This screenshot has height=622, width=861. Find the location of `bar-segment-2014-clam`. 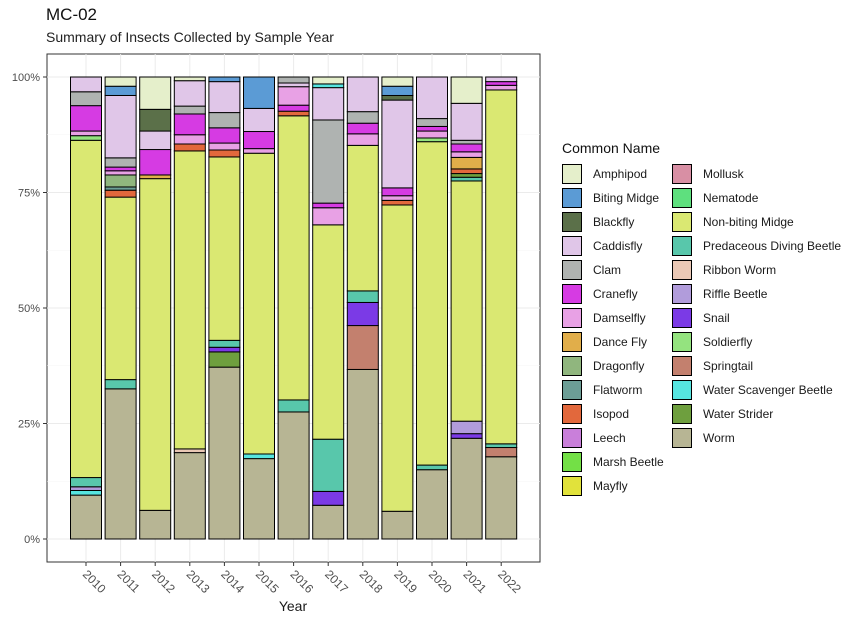

bar-segment-2014-clam is located at coordinates (224, 120).